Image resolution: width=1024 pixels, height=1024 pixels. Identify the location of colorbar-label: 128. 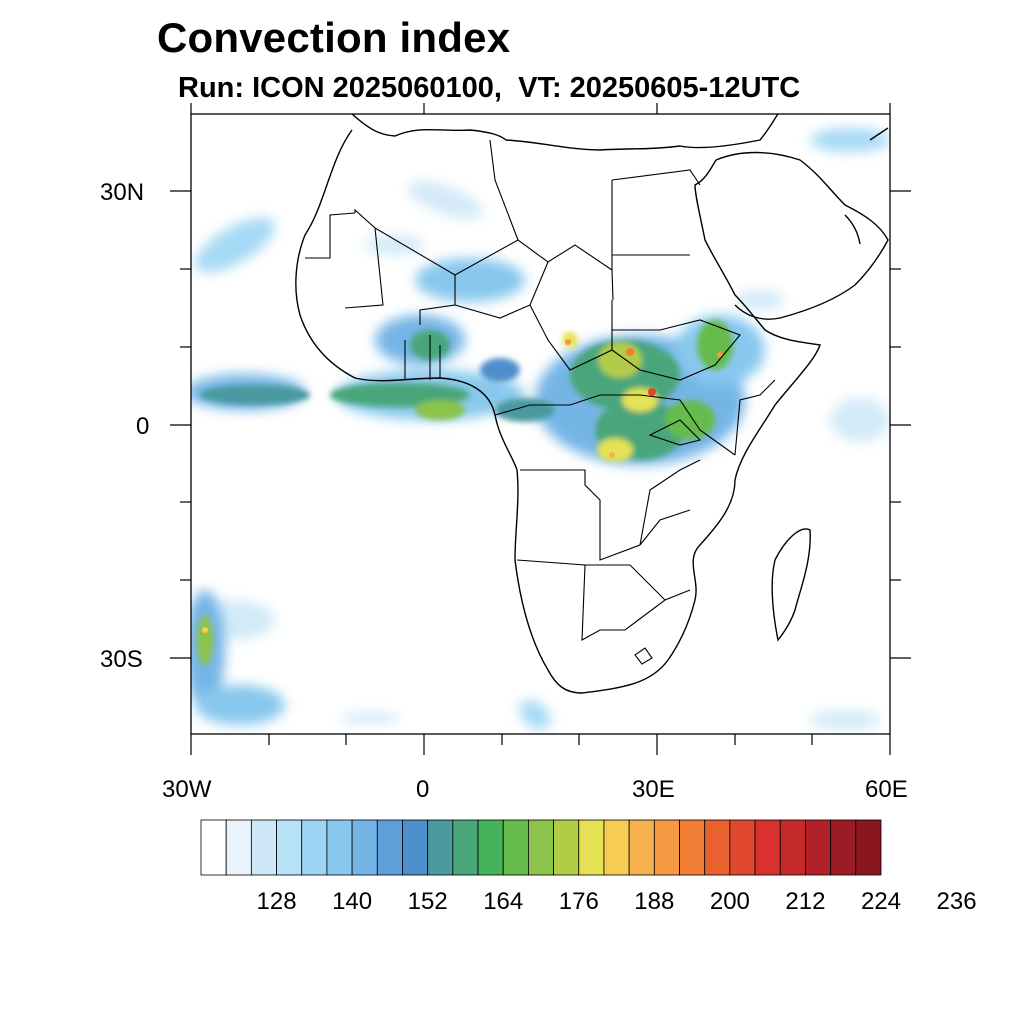
(276, 901).